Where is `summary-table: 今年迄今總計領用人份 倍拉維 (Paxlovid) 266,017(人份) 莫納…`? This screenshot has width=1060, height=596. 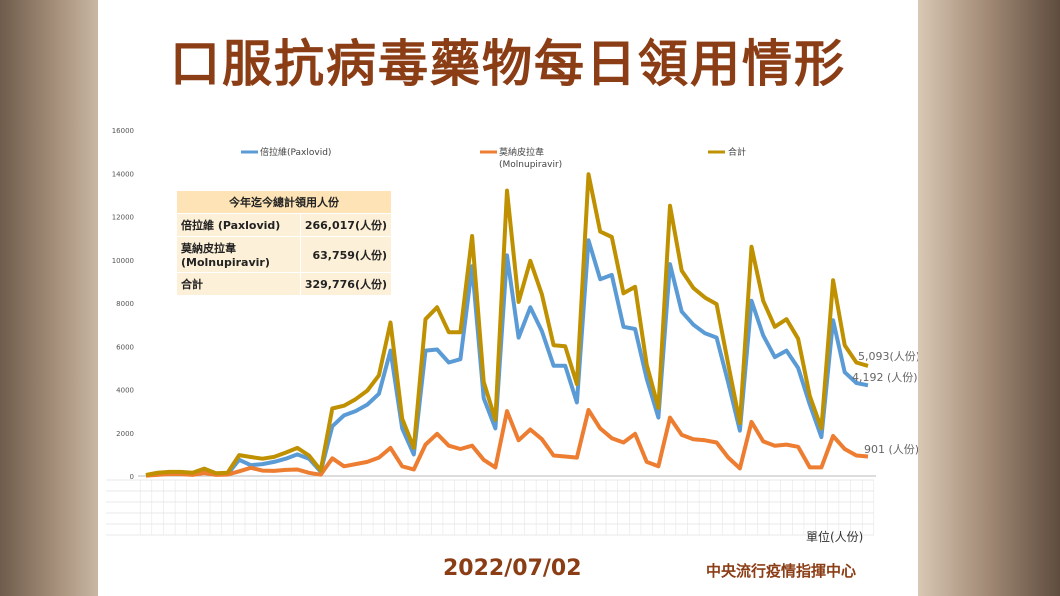 summary-table: 今年迄今總計領用人份 倍拉維 (Paxlovid) 266,017(人份) 莫納… is located at coordinates (284, 243).